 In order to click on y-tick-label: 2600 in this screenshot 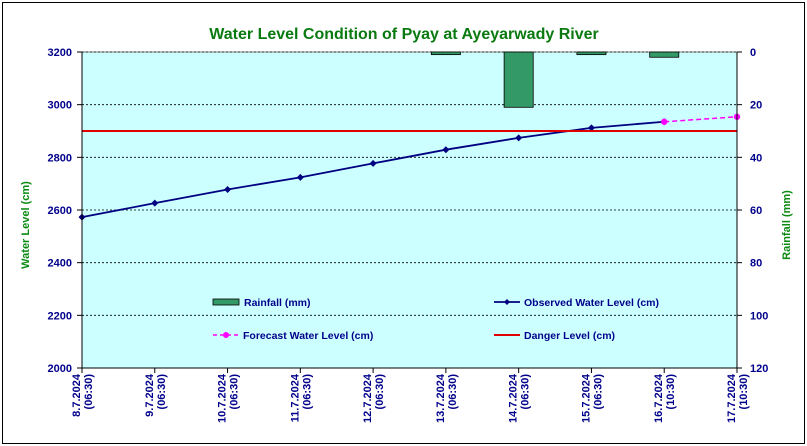, I will do `click(60, 211)`.